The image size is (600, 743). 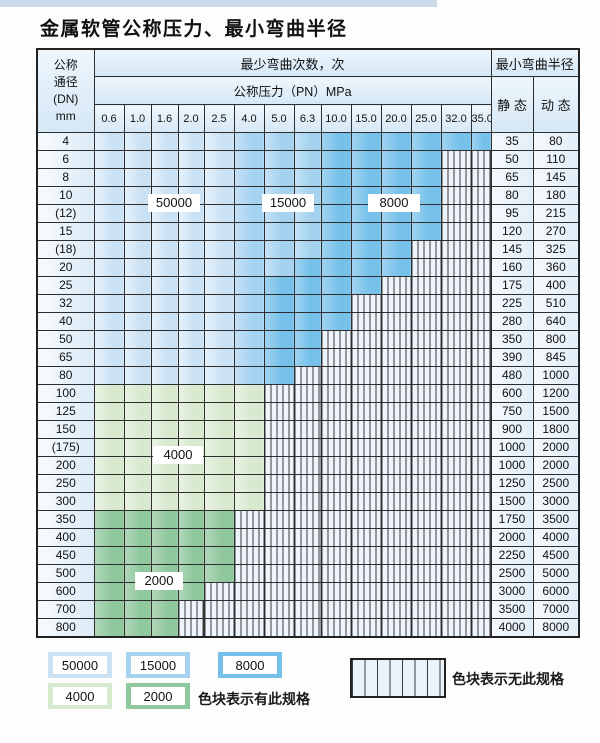 What do you see at coordinates (65, 429) in the screenshot?
I see `dn-cell: 150` at bounding box center [65, 429].